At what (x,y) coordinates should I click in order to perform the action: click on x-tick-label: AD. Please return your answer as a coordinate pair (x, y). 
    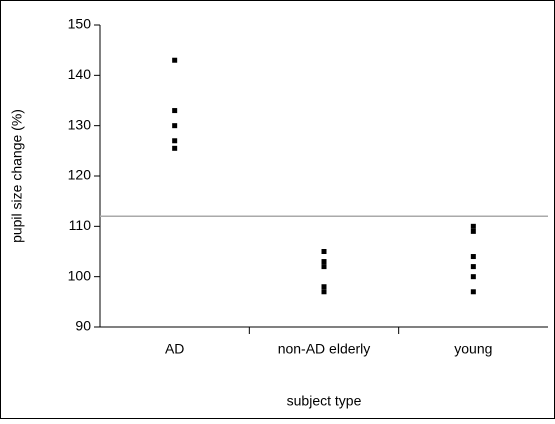
    Looking at the image, I should click on (174, 349).